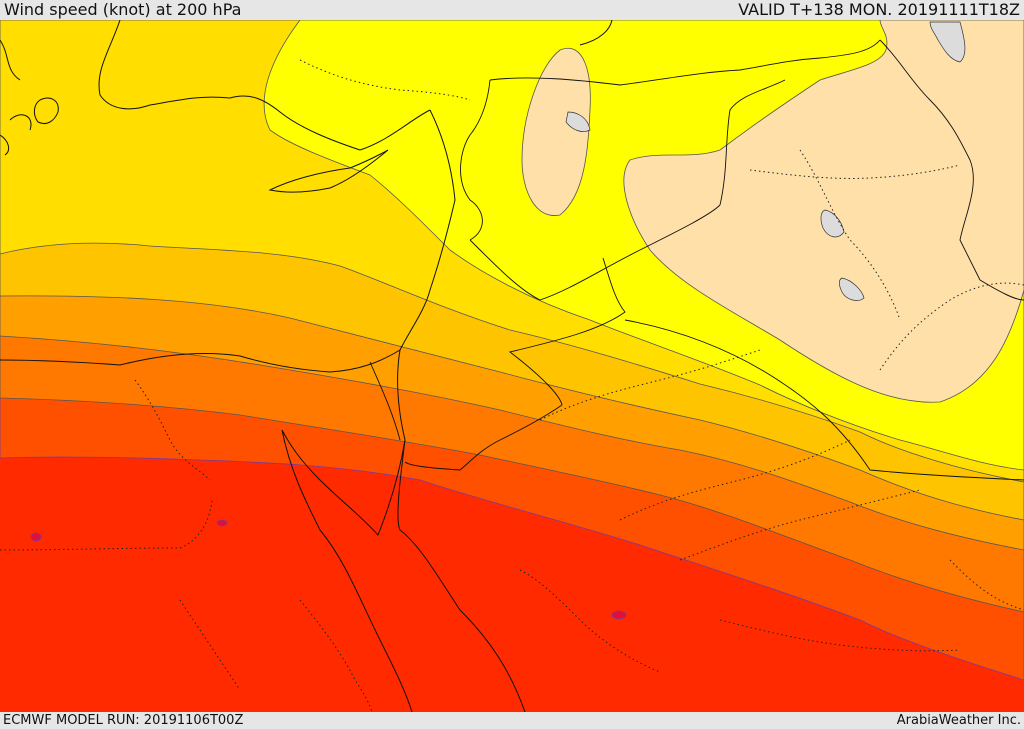 The width and height of the screenshot is (1024, 729). What do you see at coordinates (200, 361) in the screenshot?
I see `coast-egypt` at bounding box center [200, 361].